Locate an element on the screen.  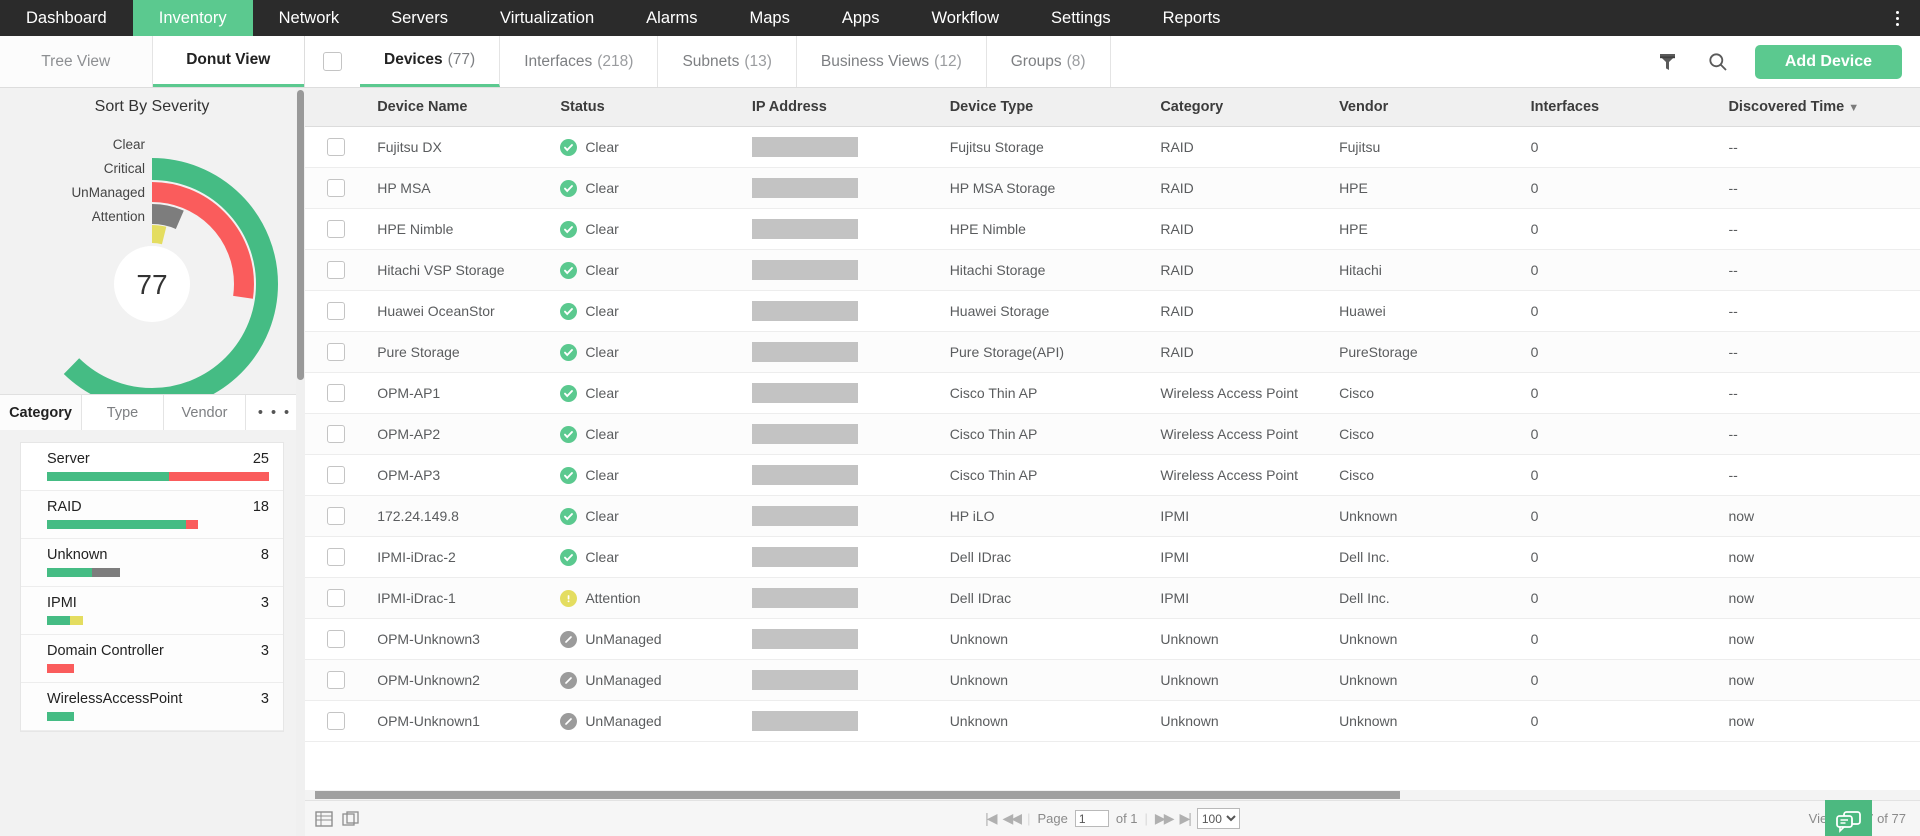
cell-vendor: Dell Inc. is located at coordinates (1435, 557).